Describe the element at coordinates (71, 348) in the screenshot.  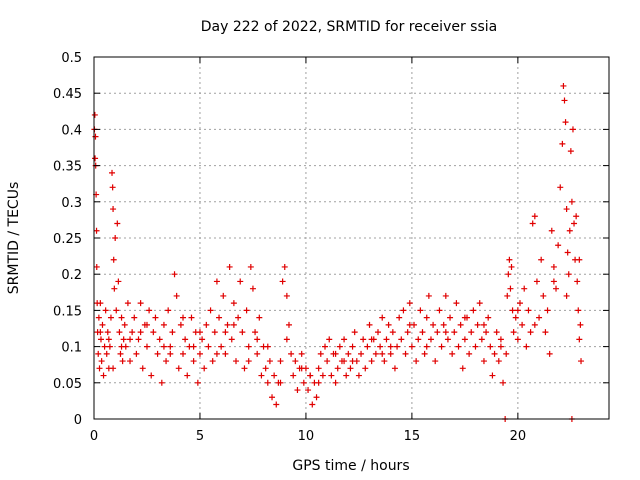
I see `y-tick-label: 0.1` at that location.